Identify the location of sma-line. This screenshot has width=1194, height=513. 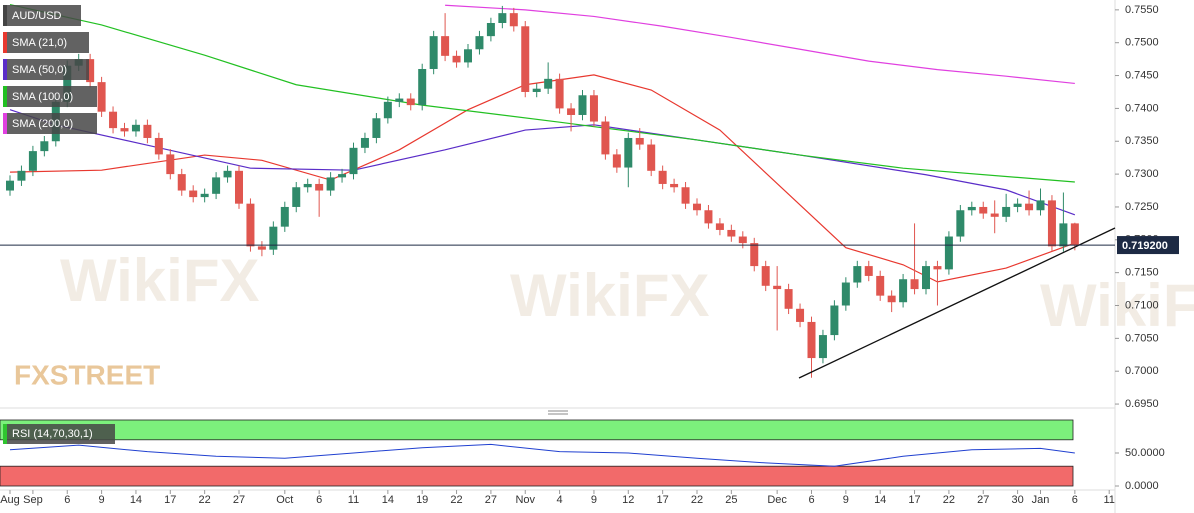
(760, 44).